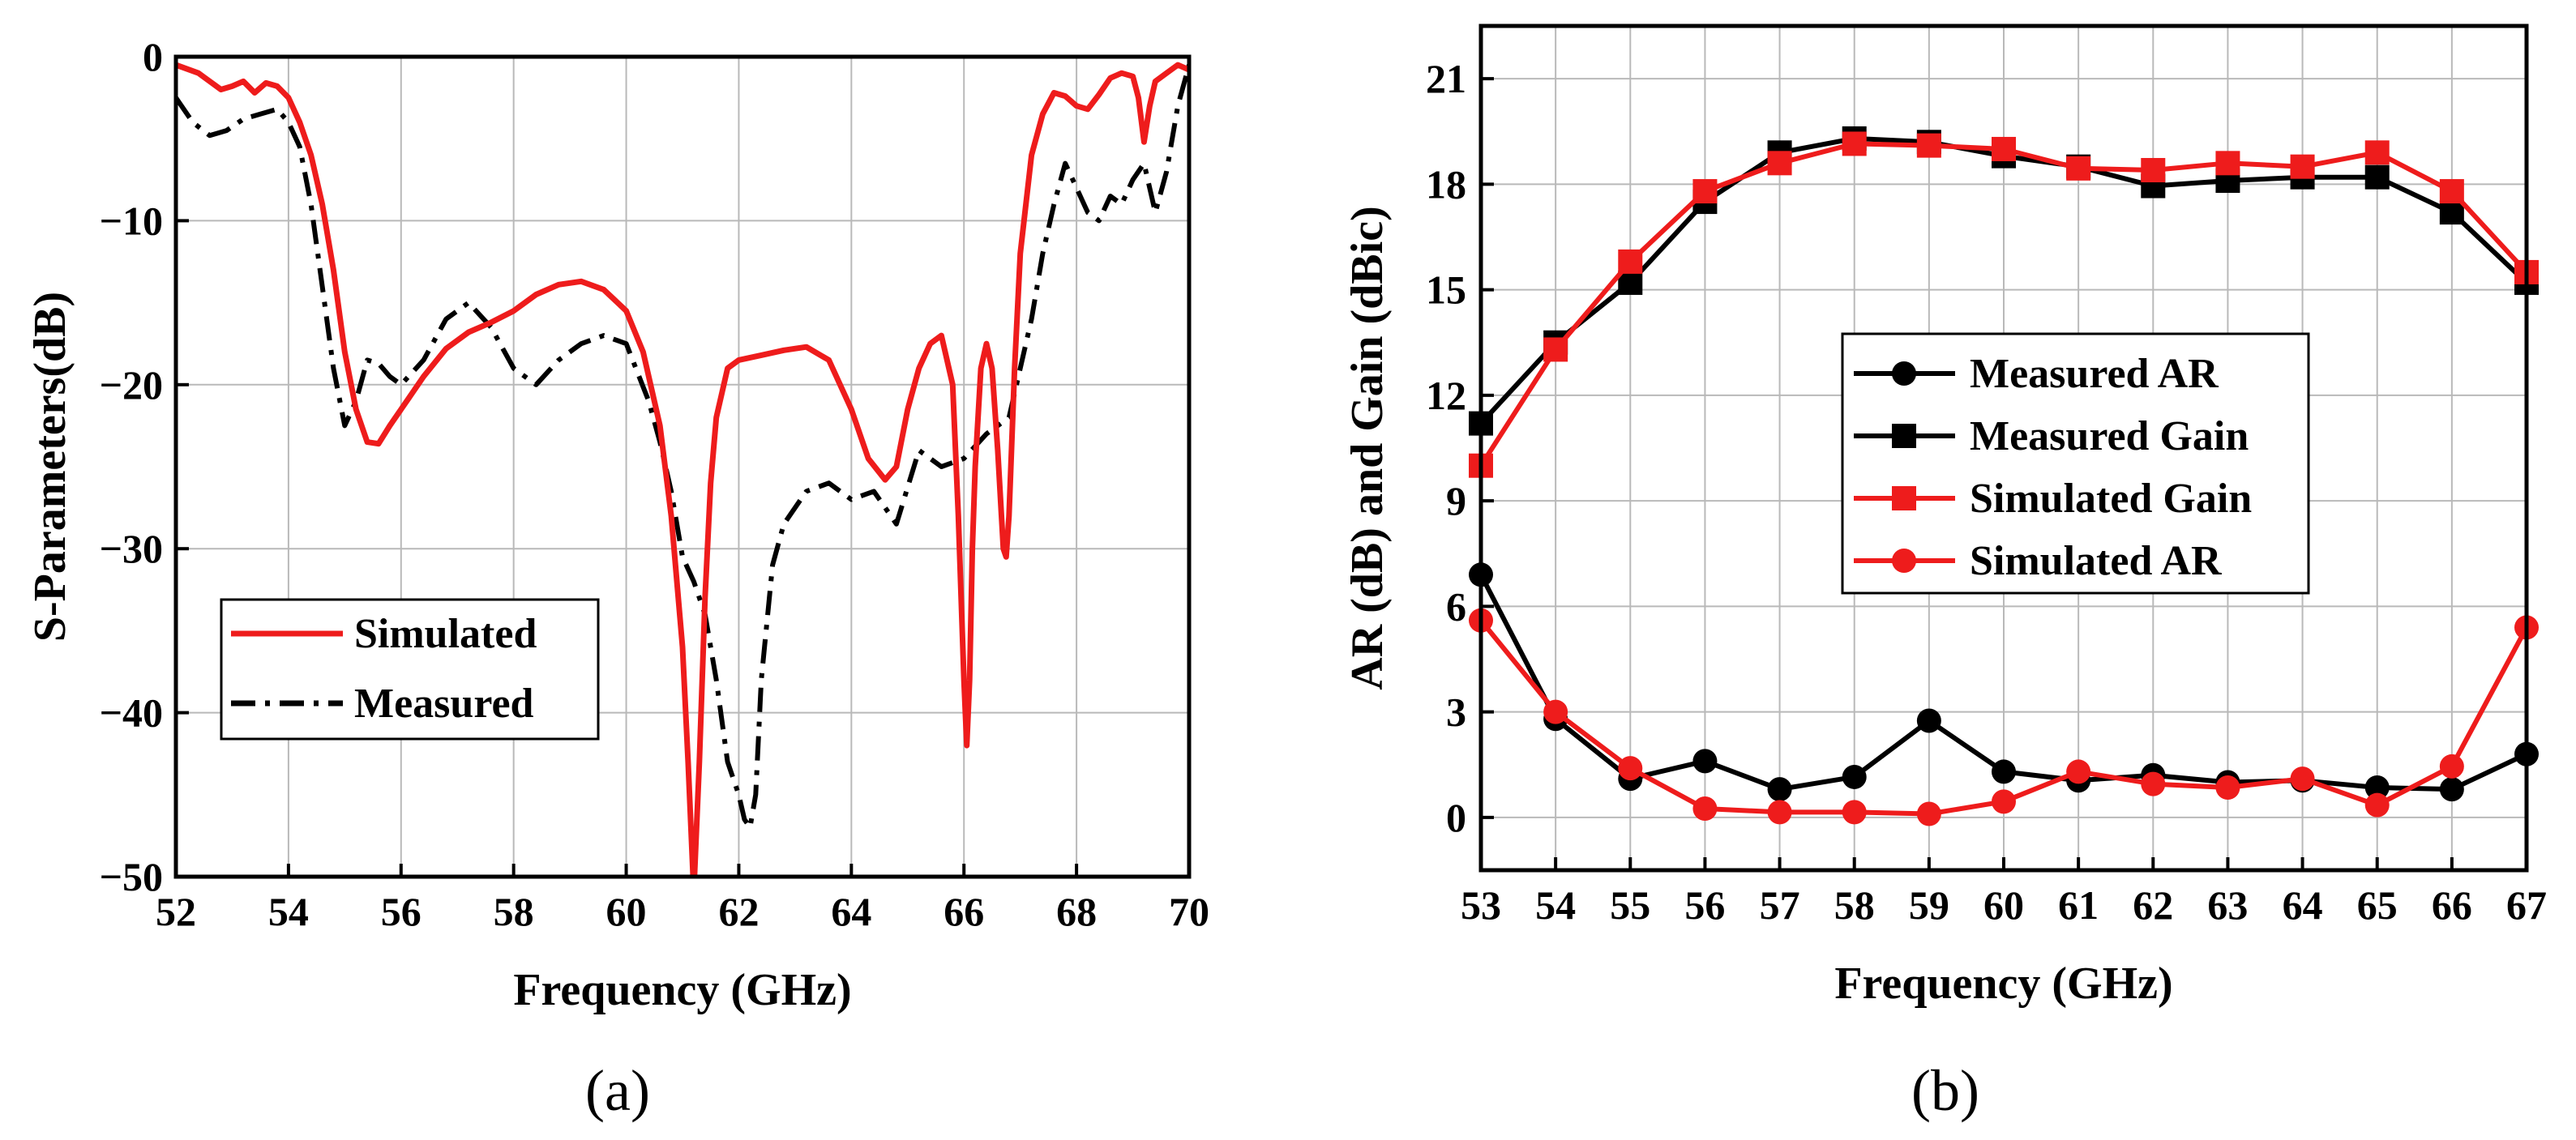  Describe the element at coordinates (1904, 373) in the screenshot. I see `legend-measured-ar-marker` at that location.